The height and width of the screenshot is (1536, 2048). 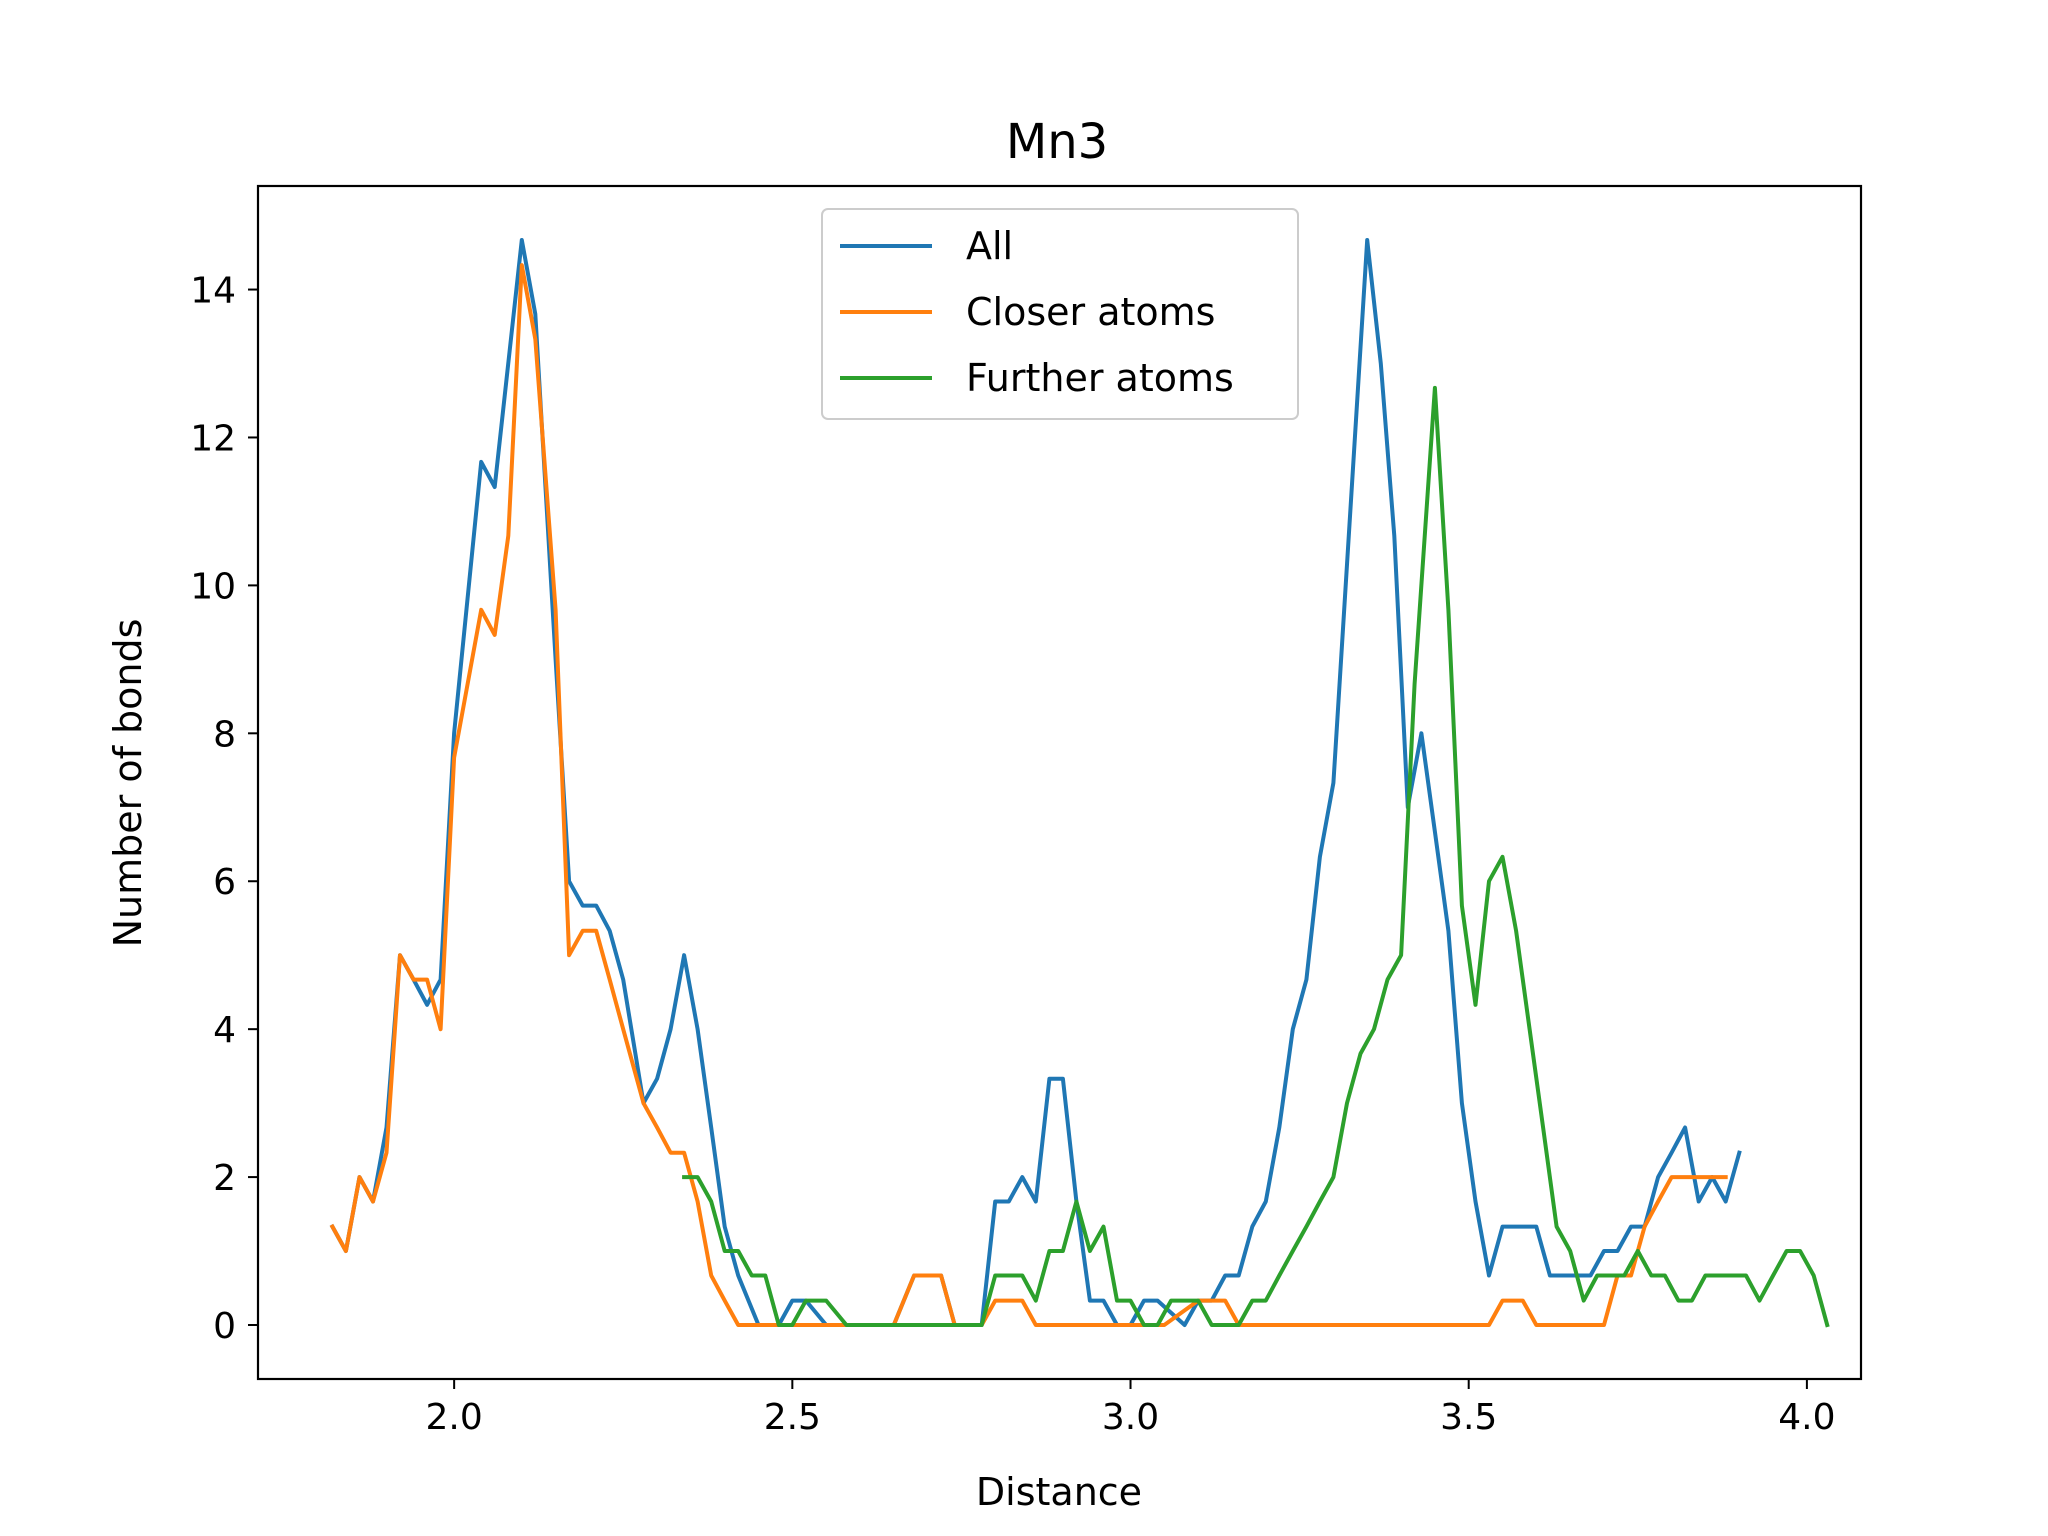 I want to click on legend-label: All, so click(x=989, y=246).